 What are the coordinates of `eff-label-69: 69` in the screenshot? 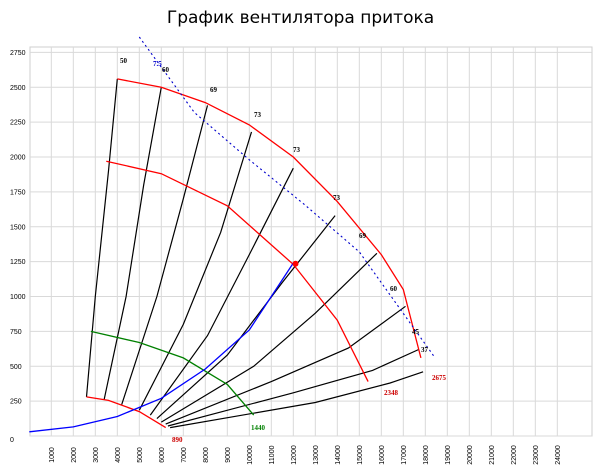 It's located at (214, 90).